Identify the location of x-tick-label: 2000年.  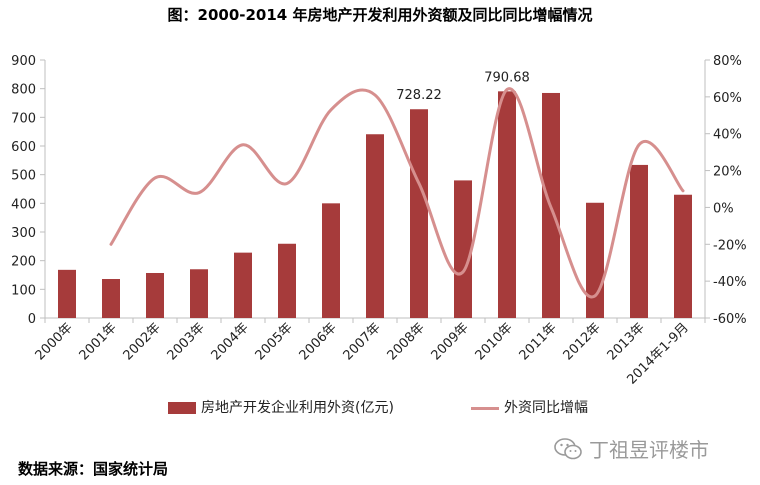
(54, 341).